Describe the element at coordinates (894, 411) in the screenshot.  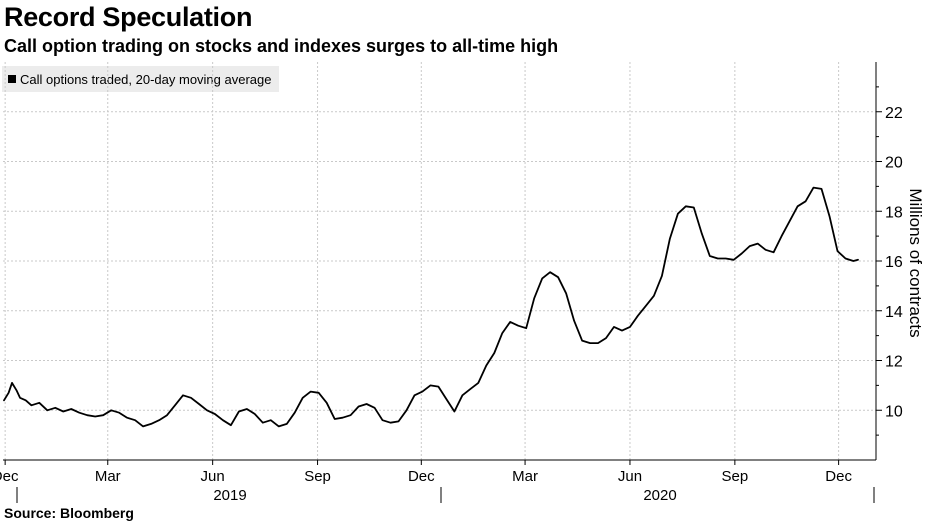
I see `y-tick-label: 10` at that location.